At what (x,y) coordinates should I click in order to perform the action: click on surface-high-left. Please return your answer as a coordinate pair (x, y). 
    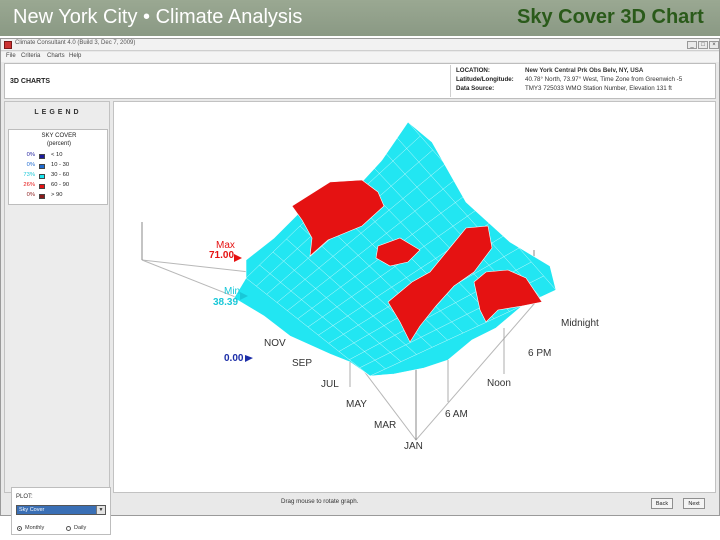
    Looking at the image, I should click on (338, 218).